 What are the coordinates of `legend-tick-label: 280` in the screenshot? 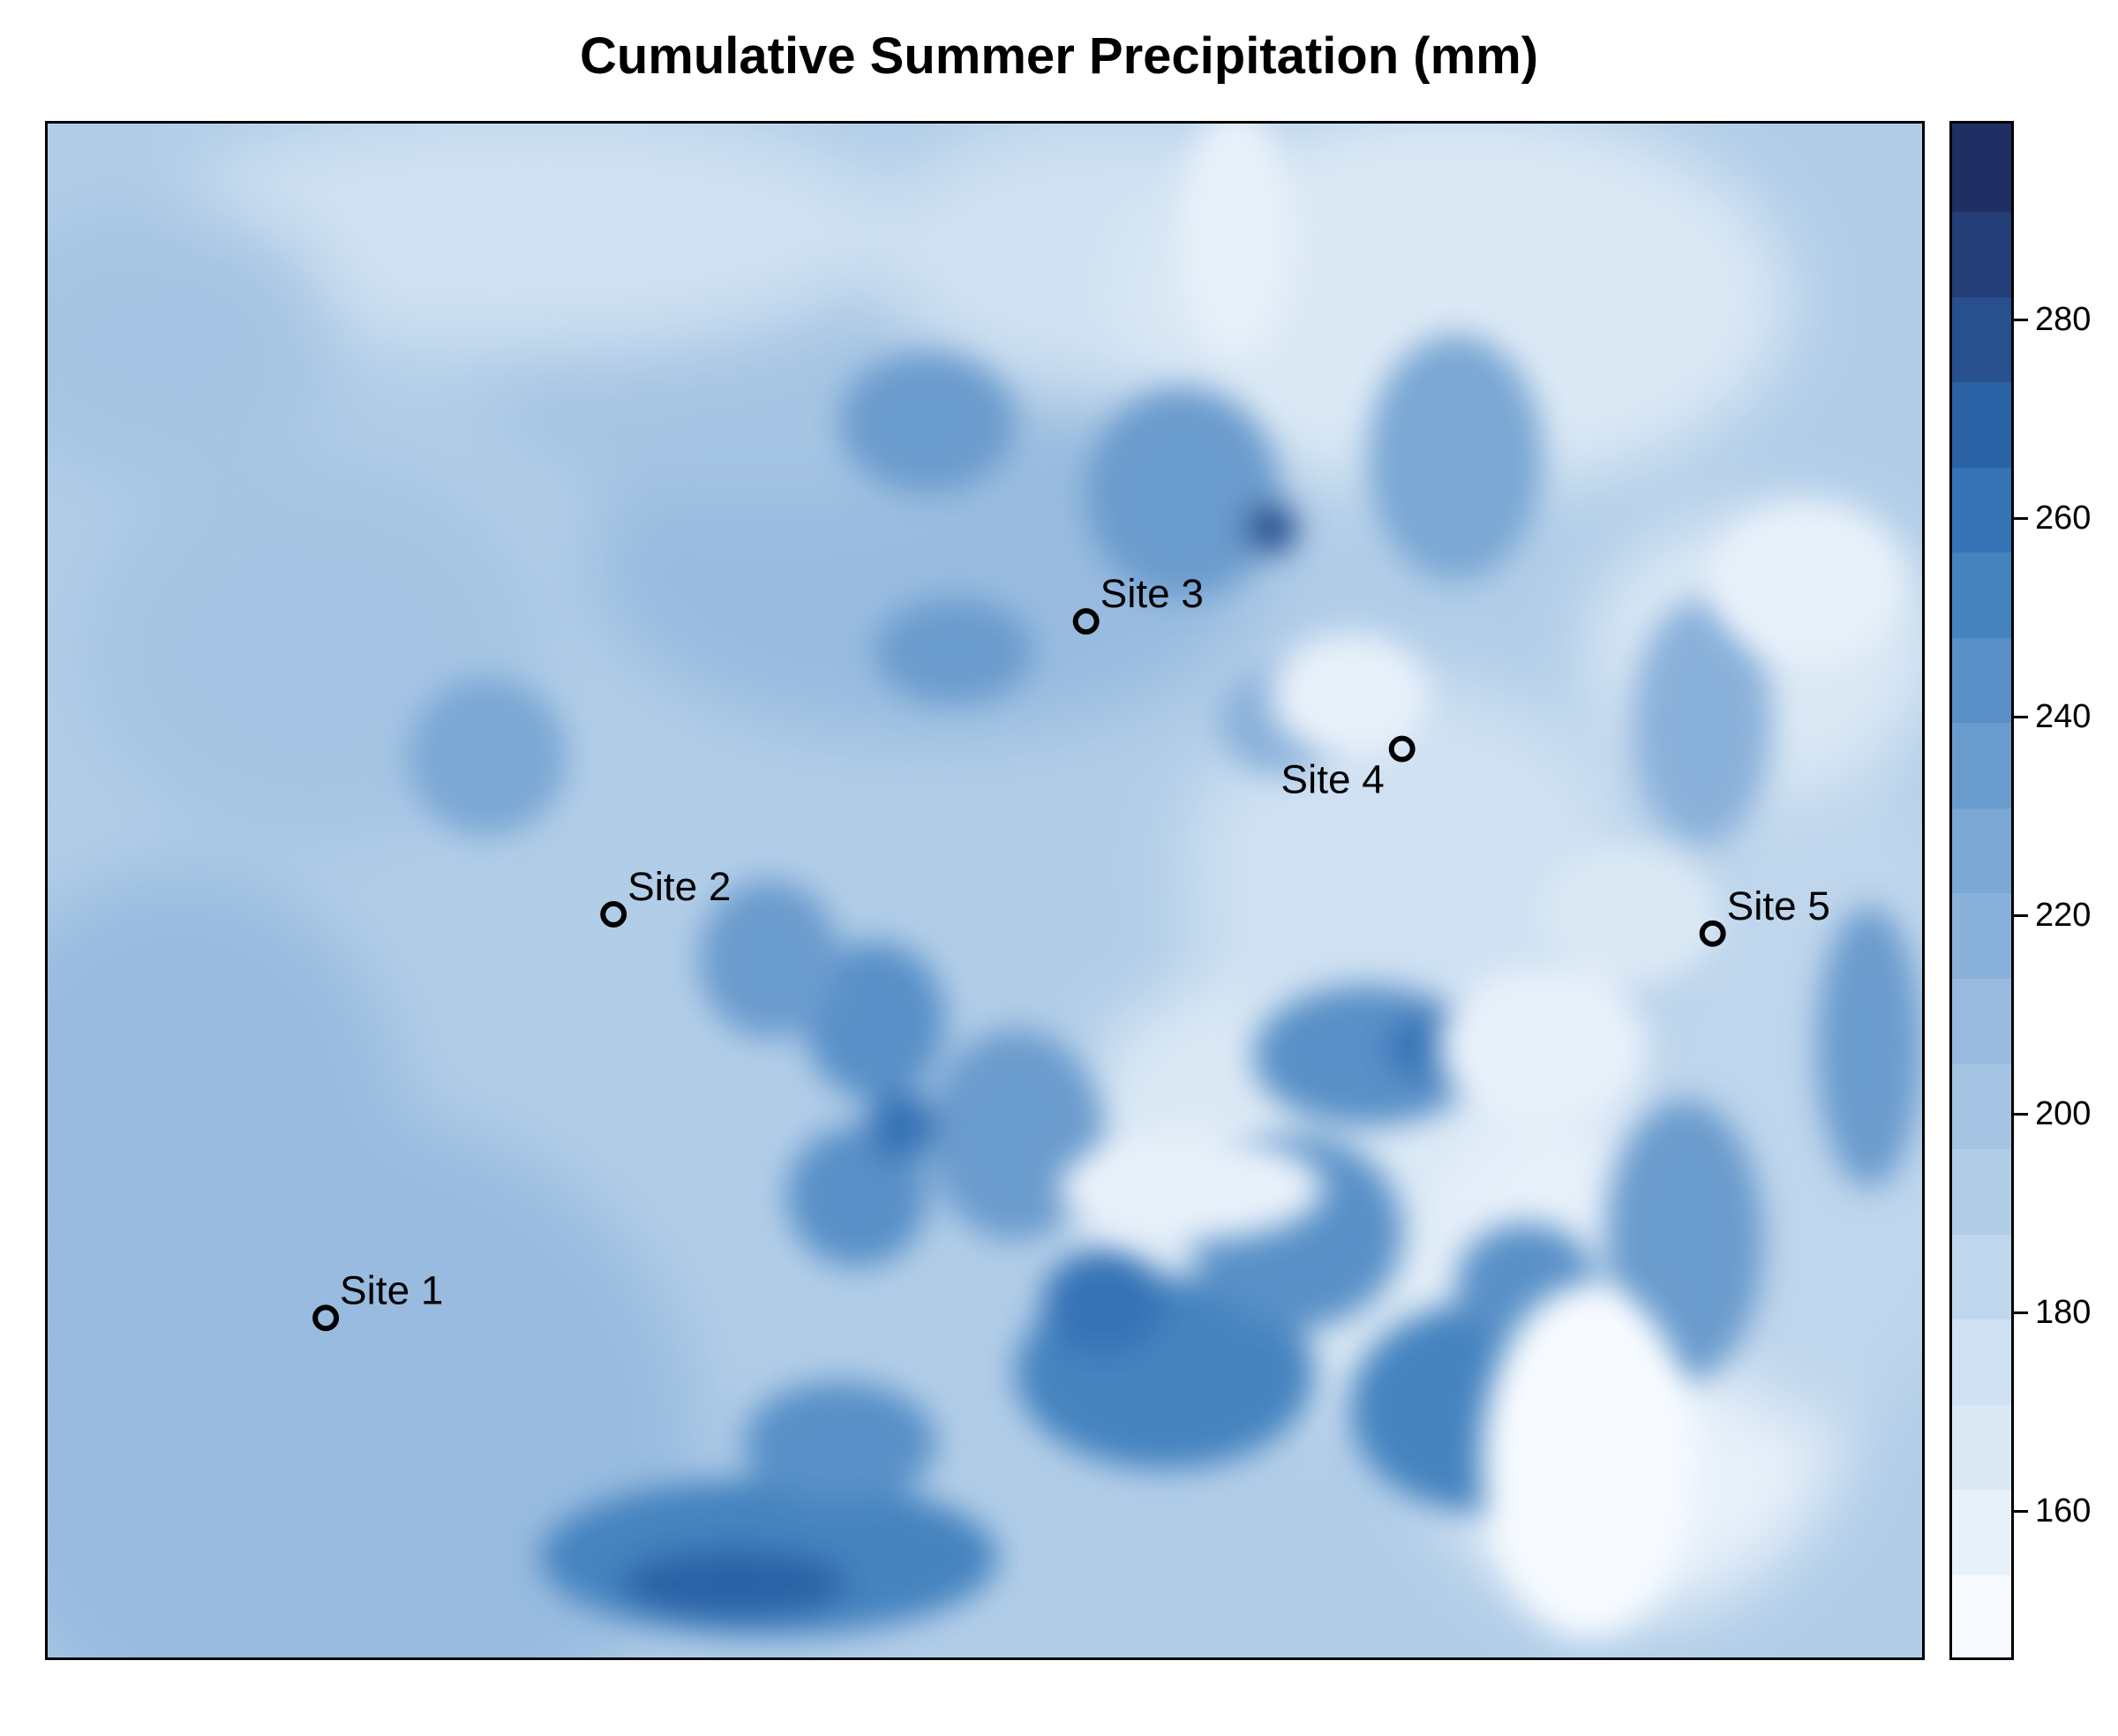 It's located at (2063, 320).